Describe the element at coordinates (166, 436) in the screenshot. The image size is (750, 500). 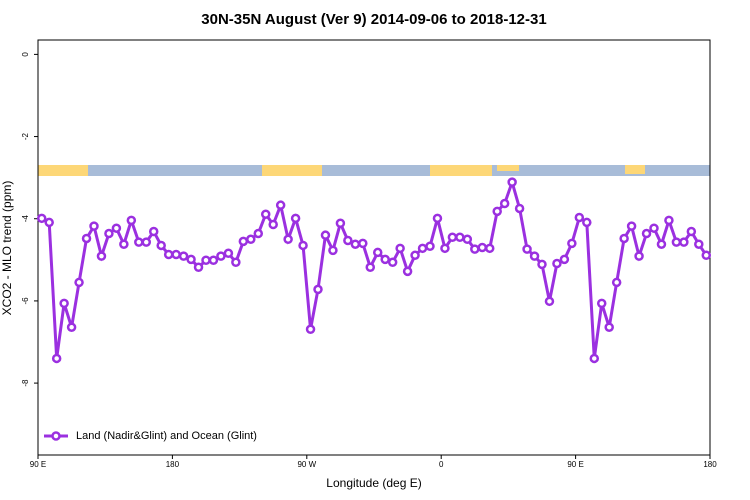
I see `legend-label: Land (Nadir&Glint) and Ocean (Glint)` at that location.